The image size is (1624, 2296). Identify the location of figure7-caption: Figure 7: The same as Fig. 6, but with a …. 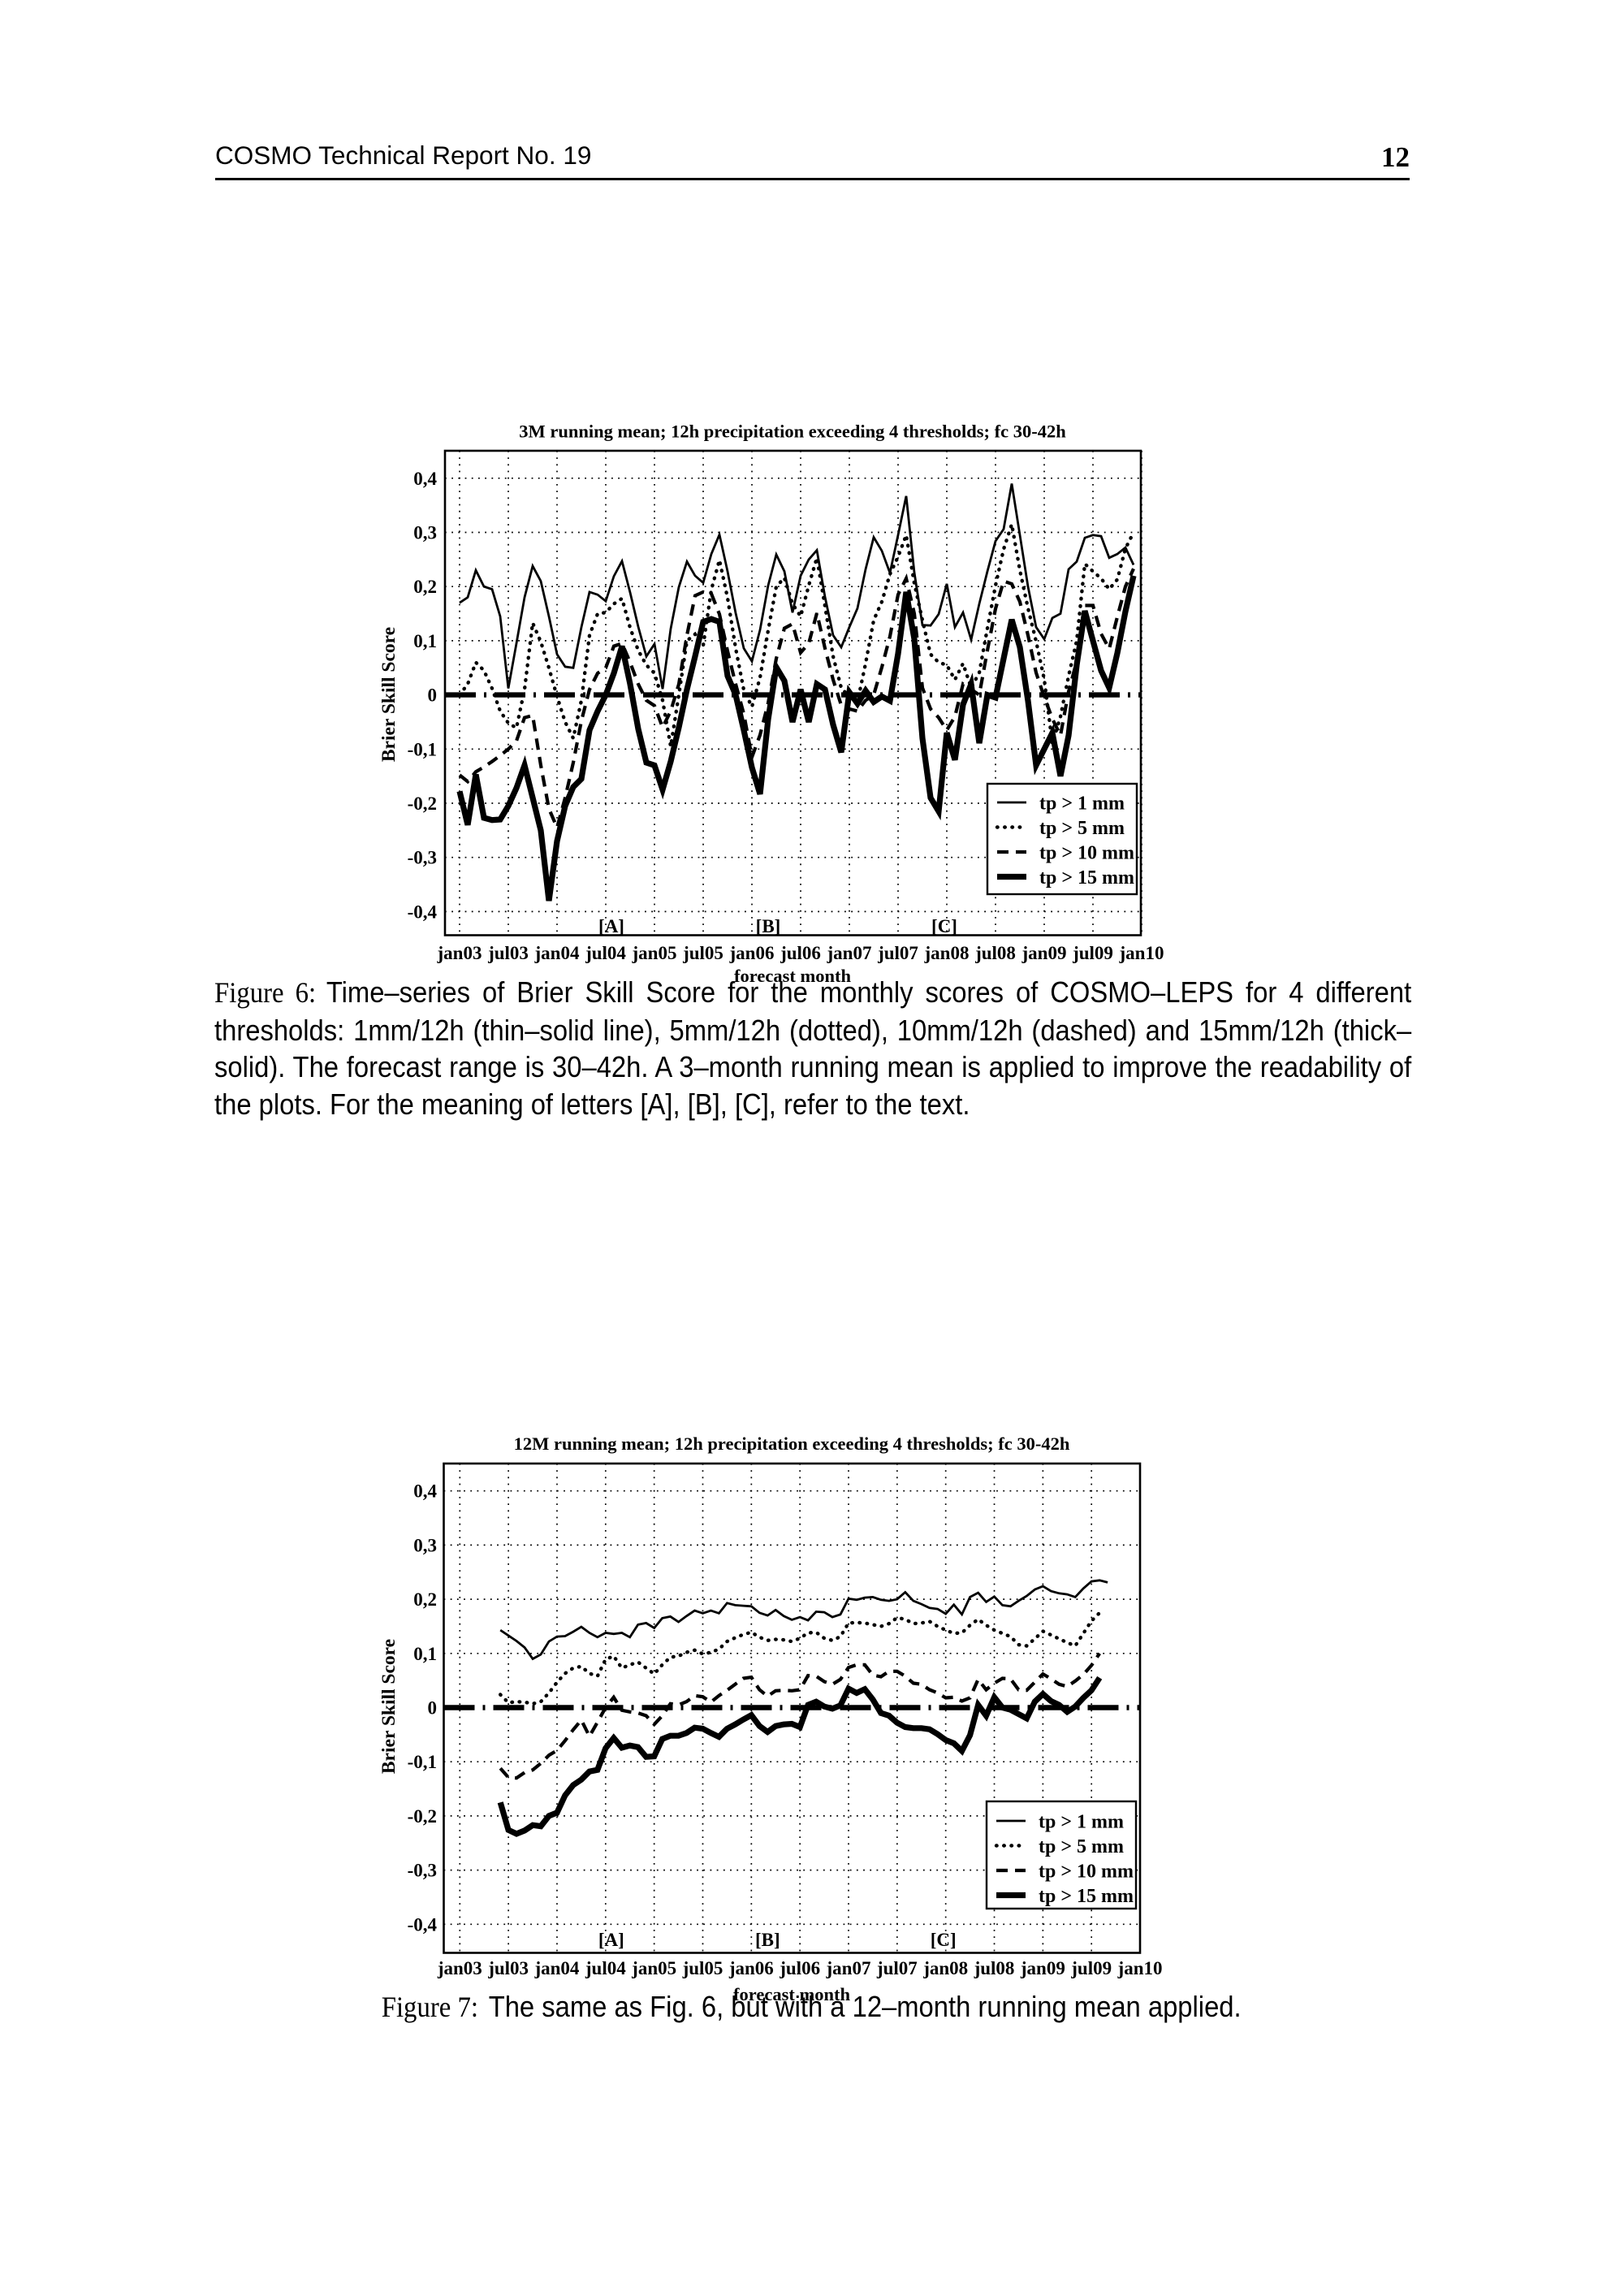
(811, 2007).